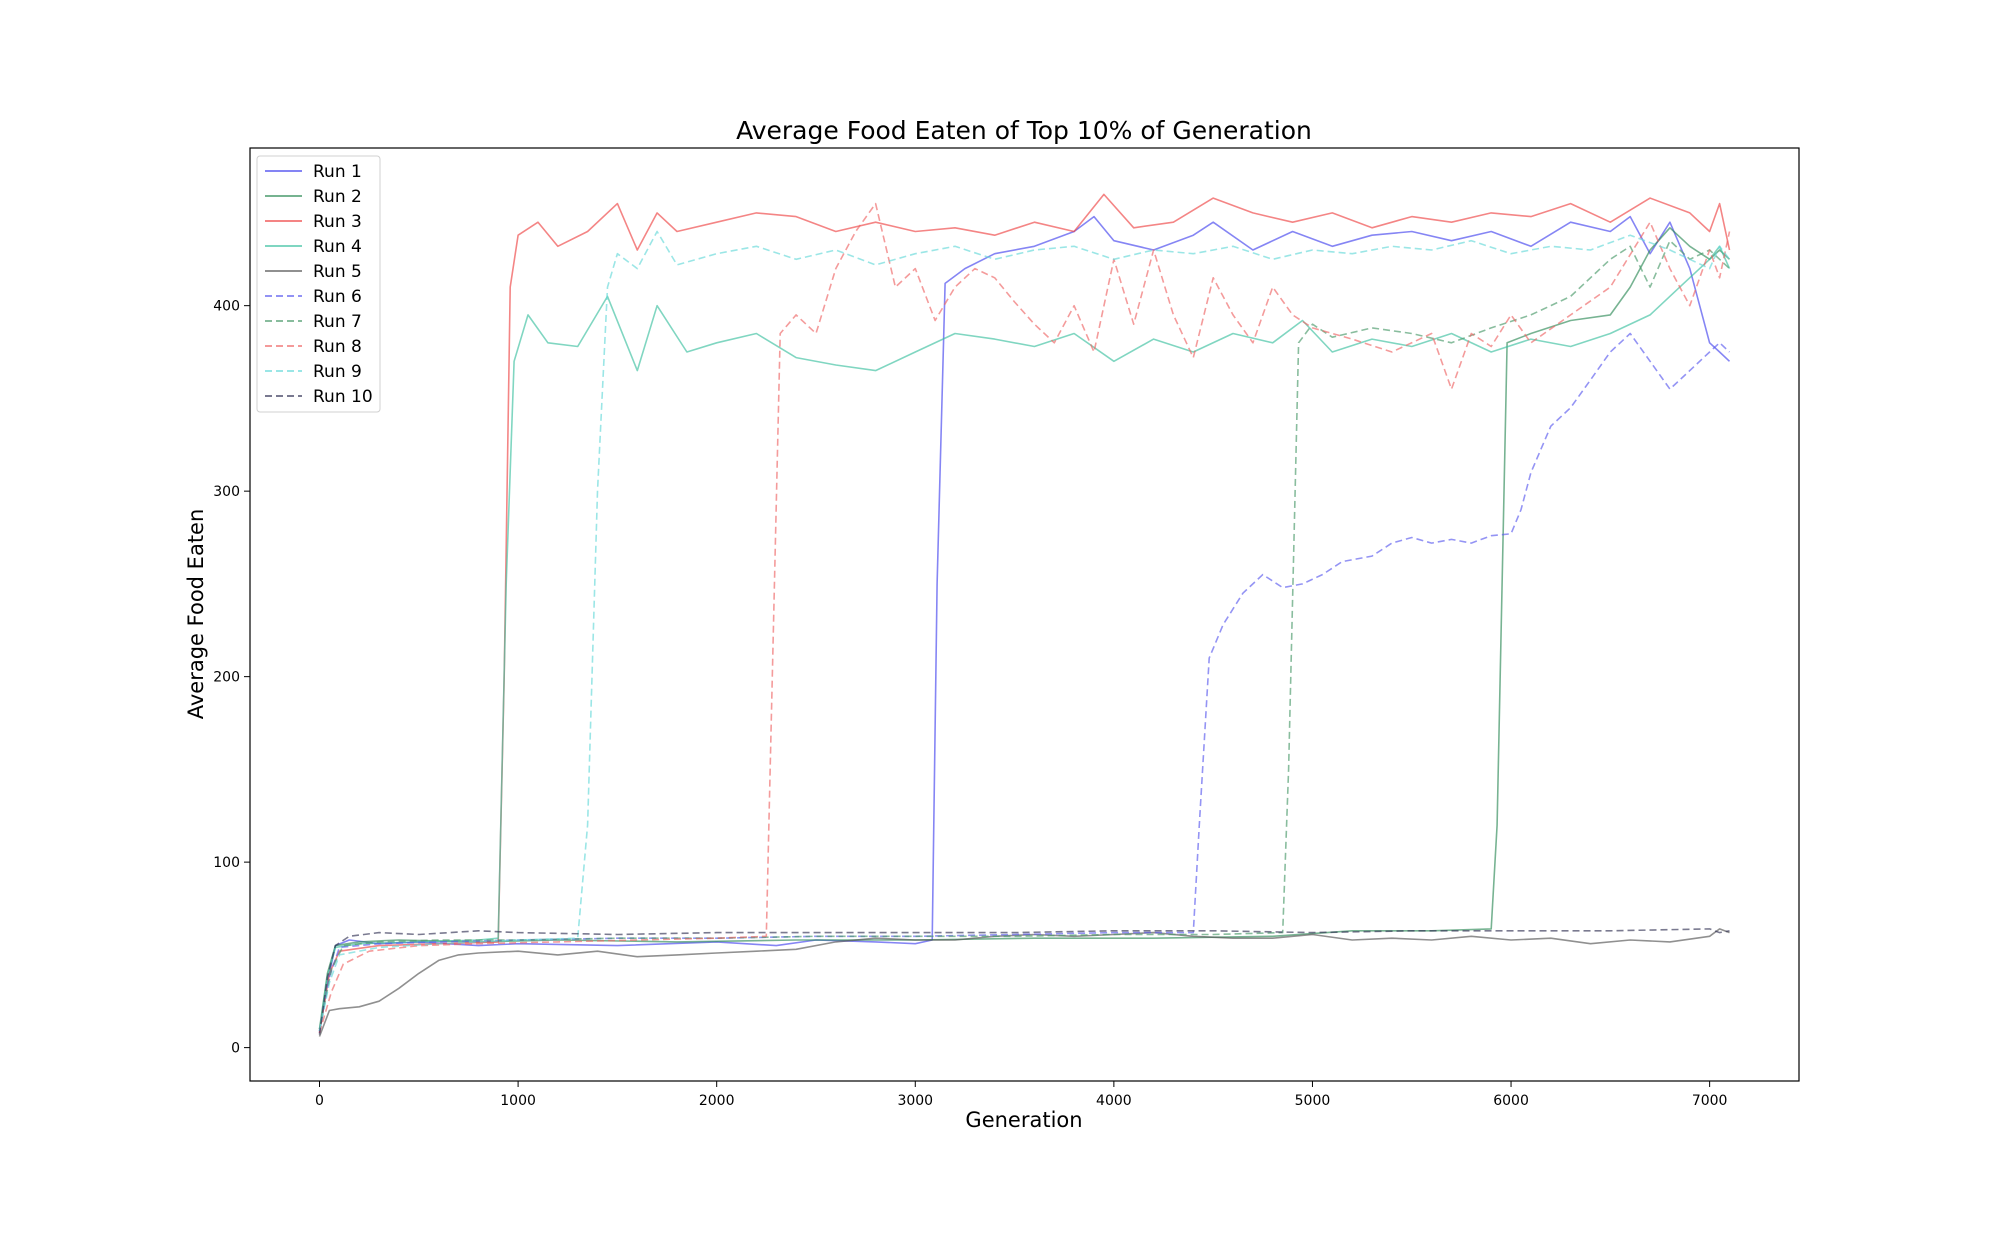 This screenshot has width=1999, height=1236. What do you see at coordinates (1710, 1101) in the screenshot?
I see `x-tick-label: 7000` at bounding box center [1710, 1101].